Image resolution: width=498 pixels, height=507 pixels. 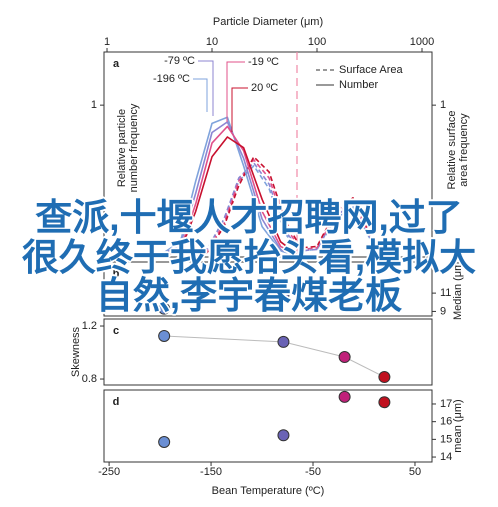 What do you see at coordinates (116, 331) in the screenshot?
I see `panel-label: c` at bounding box center [116, 331].